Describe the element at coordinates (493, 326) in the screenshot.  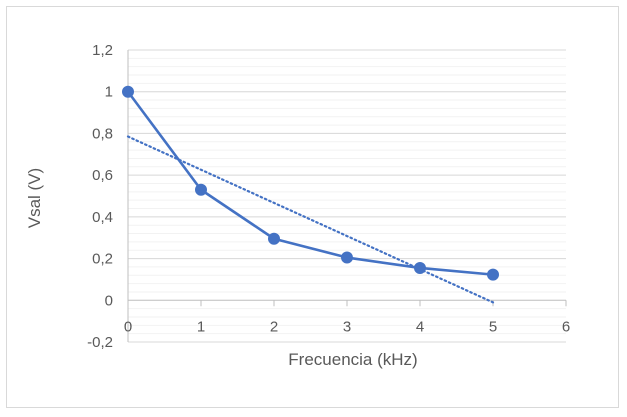
I see `x-tick-label: 5` at that location.